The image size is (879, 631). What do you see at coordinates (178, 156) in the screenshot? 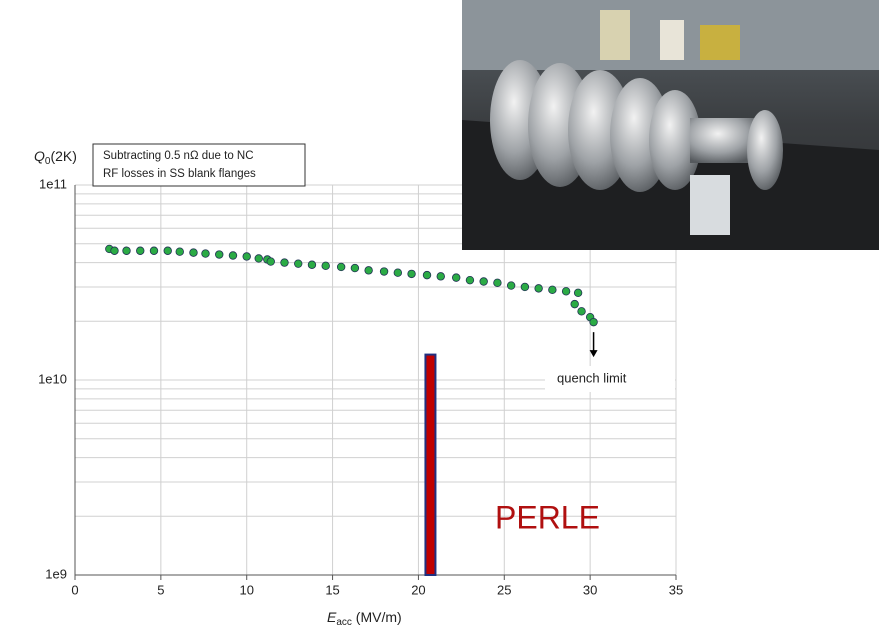
I see `note-line: Subtracting 0.5 nΩ due to NC` at bounding box center [178, 156].